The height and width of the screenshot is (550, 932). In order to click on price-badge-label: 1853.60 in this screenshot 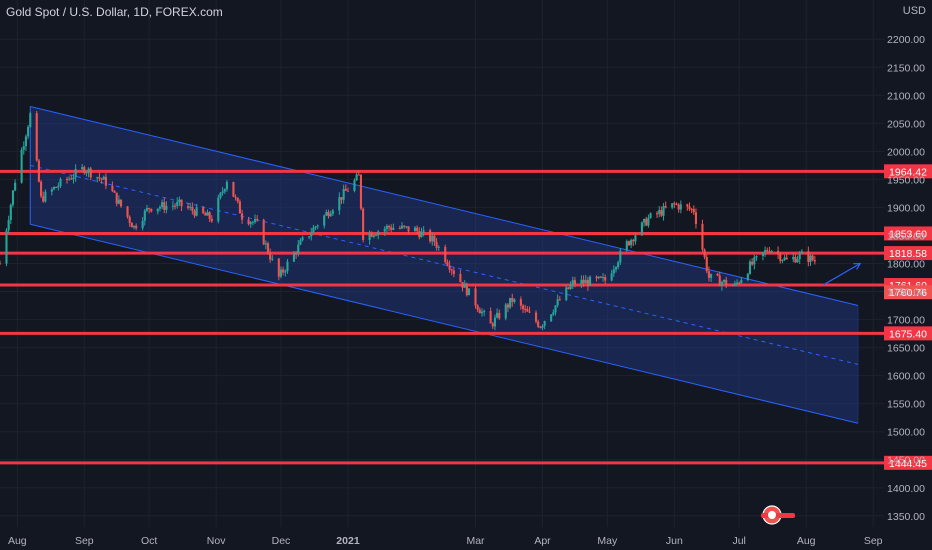, I will do `click(908, 234)`.